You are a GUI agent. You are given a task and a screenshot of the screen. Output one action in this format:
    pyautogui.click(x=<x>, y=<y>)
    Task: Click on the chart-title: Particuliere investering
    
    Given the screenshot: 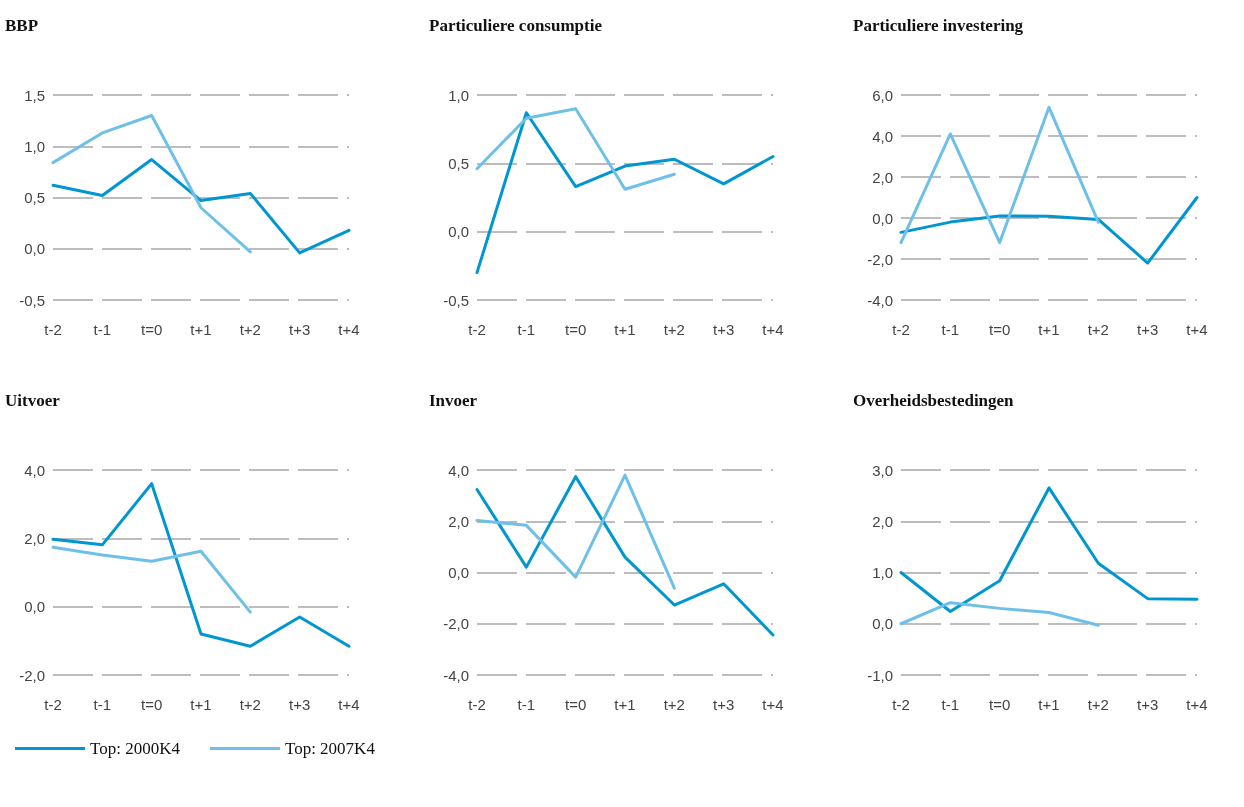 What is the action you would take?
    pyautogui.click(x=938, y=25)
    